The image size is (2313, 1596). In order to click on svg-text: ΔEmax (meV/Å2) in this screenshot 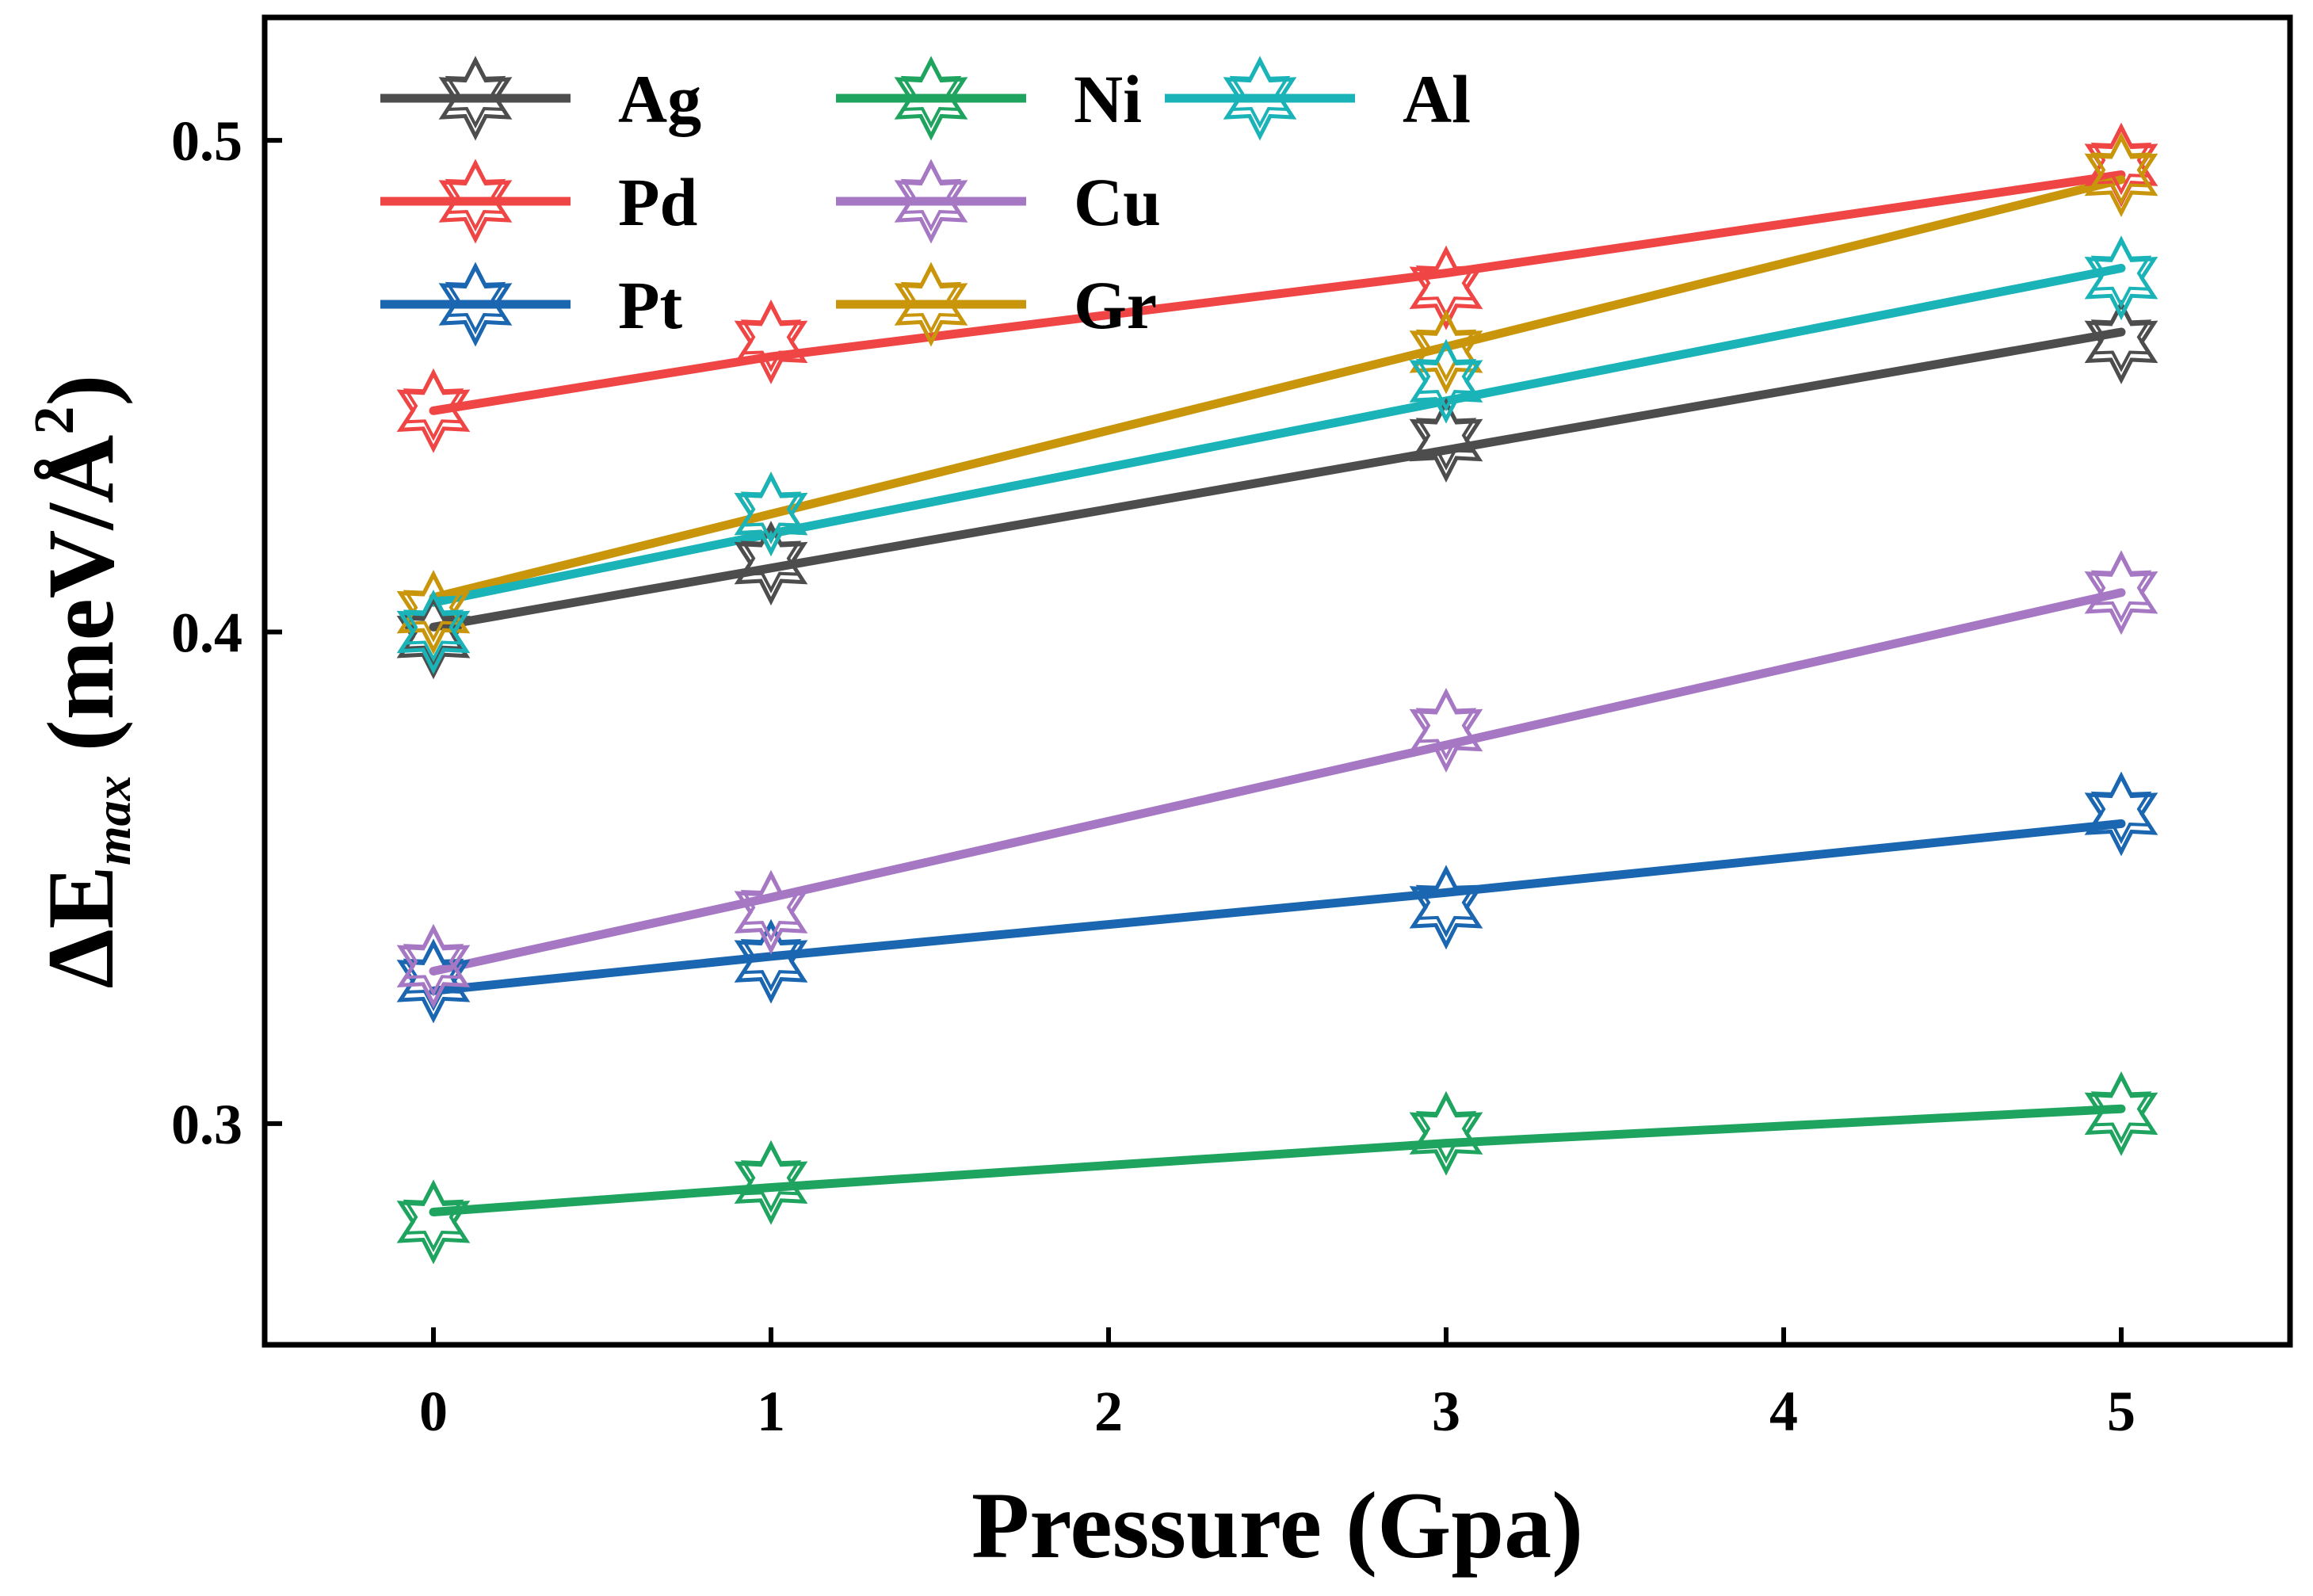, I will do `click(81, 682)`.